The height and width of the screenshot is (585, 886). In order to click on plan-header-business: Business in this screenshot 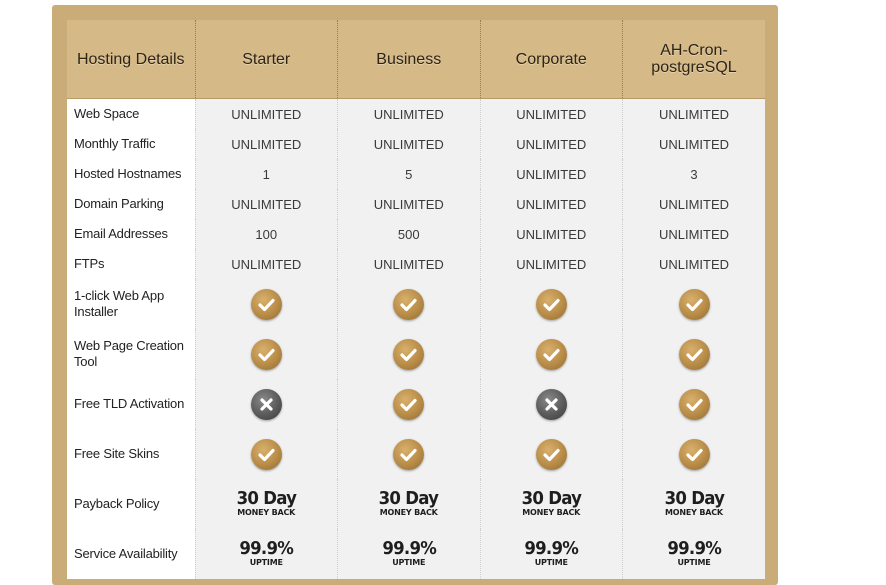, I will do `click(409, 59)`.